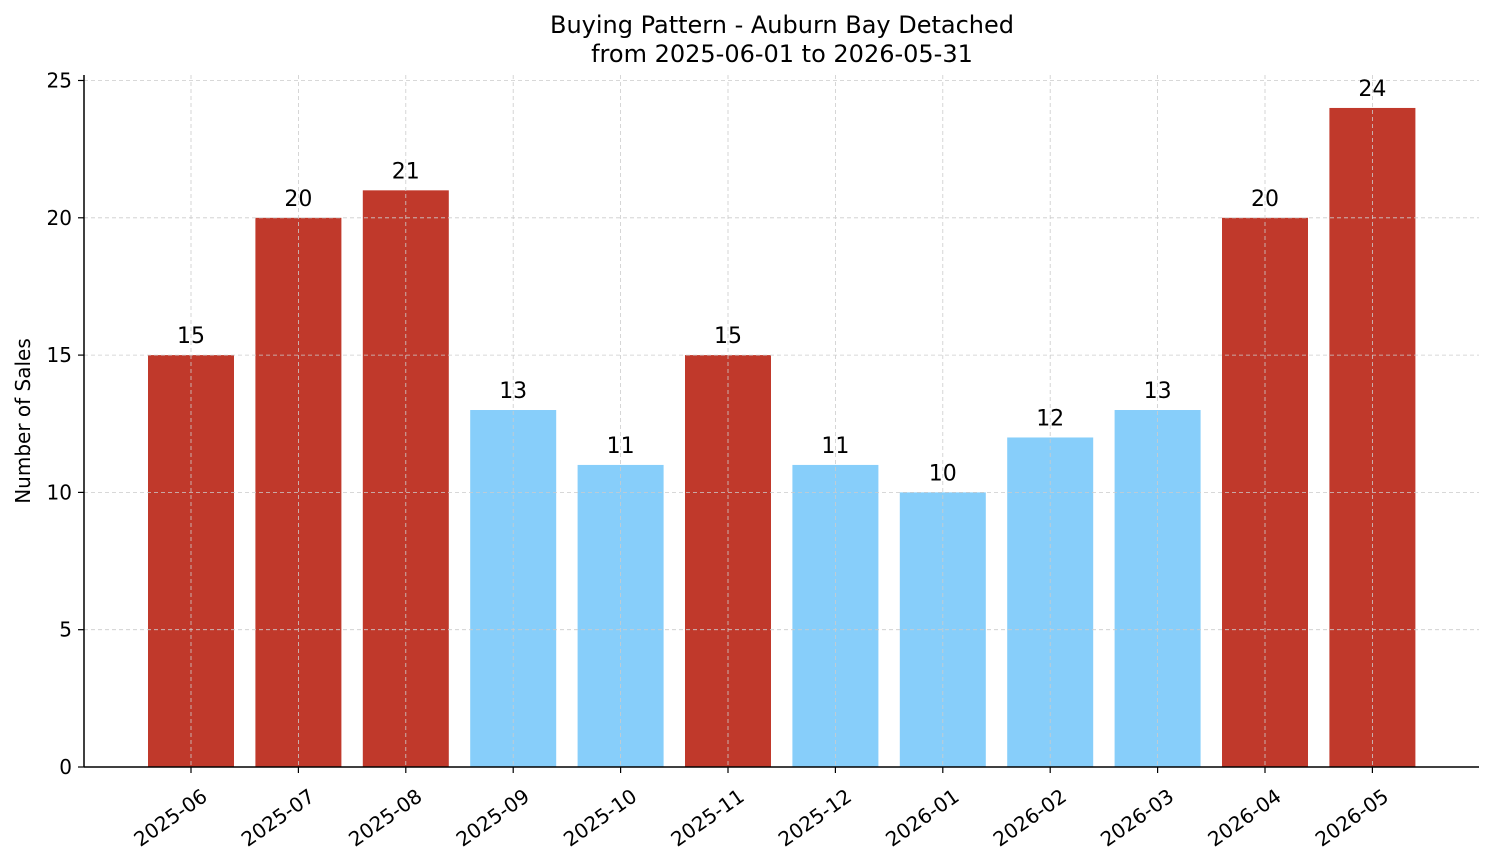 The width and height of the screenshot is (1494, 867). I want to click on y-tick-label: 15, so click(59, 355).